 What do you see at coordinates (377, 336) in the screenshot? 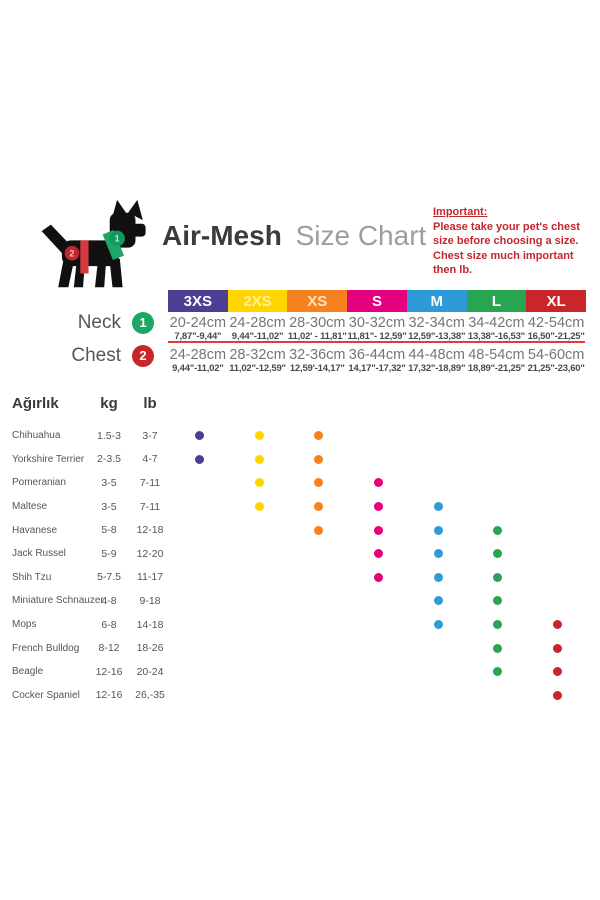
I see `neck-inch-value: 11,81"- 12,59"` at bounding box center [377, 336].